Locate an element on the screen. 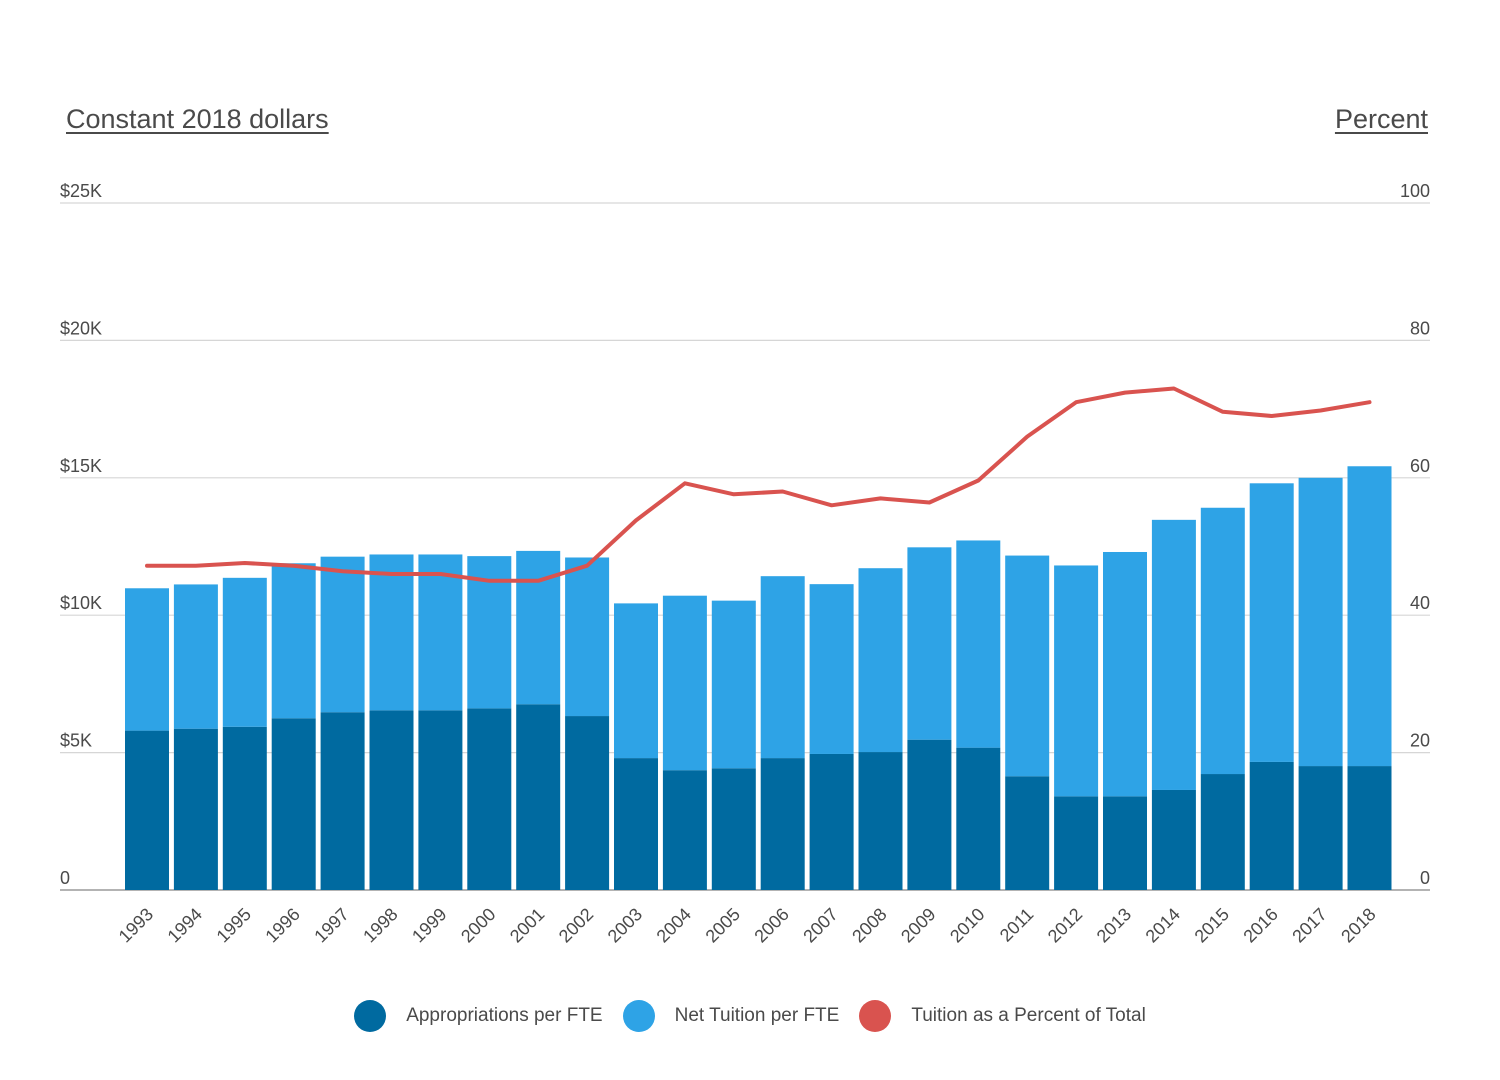 Image resolution: width=1500 pixels, height=1080 pixels. x-tick-label: 2005 is located at coordinates (723, 925).